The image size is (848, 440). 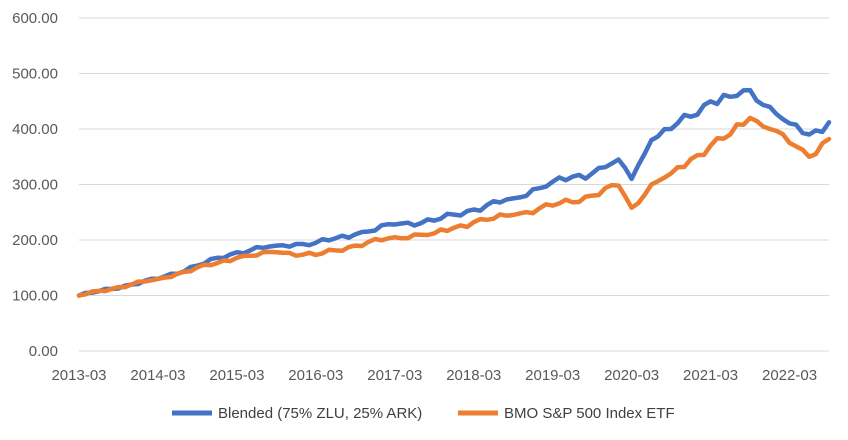 I want to click on x-tick-label: 2020-03, so click(x=631, y=375).